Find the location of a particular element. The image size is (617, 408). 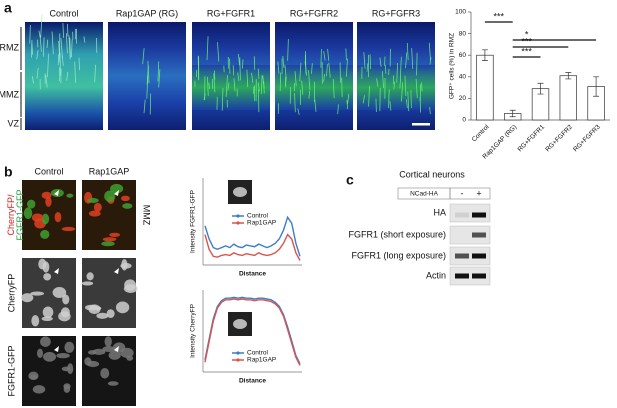

blot-row-label: HA is located at coordinates (439, 212).